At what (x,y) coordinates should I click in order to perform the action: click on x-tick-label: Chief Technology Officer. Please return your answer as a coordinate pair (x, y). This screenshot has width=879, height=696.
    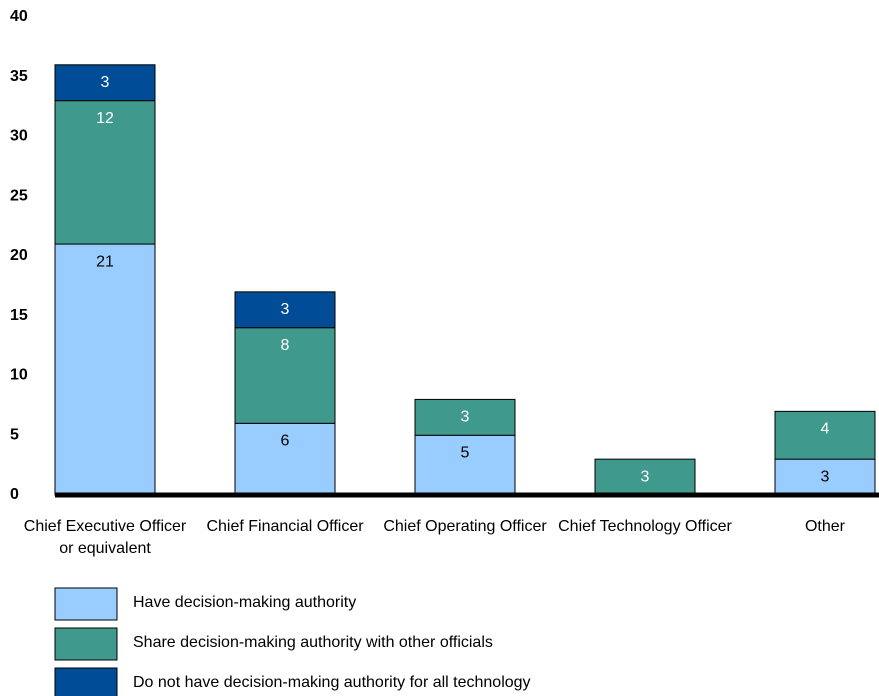
    Looking at the image, I should click on (645, 526).